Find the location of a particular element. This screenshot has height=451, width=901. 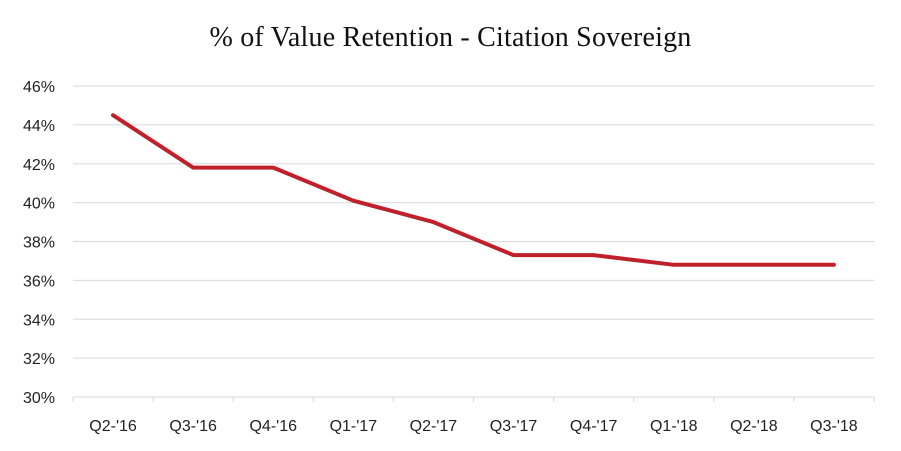

x-tick-label: Q3-'17 is located at coordinates (514, 426).